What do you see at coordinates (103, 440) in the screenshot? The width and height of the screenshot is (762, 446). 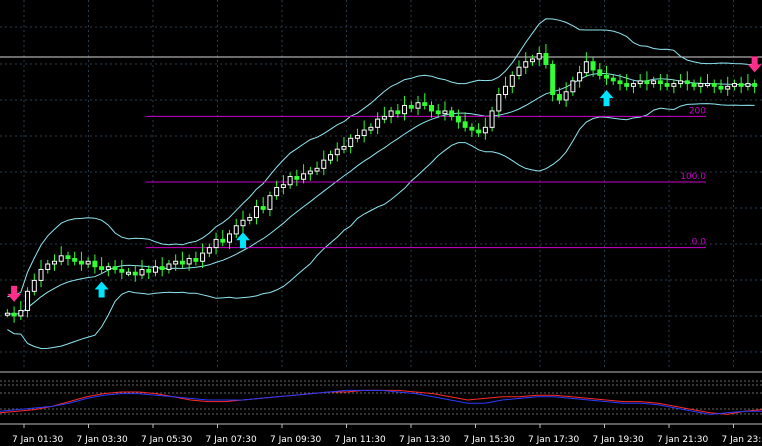 I see `x-tick-label: 7 Jan 03:30` at bounding box center [103, 440].